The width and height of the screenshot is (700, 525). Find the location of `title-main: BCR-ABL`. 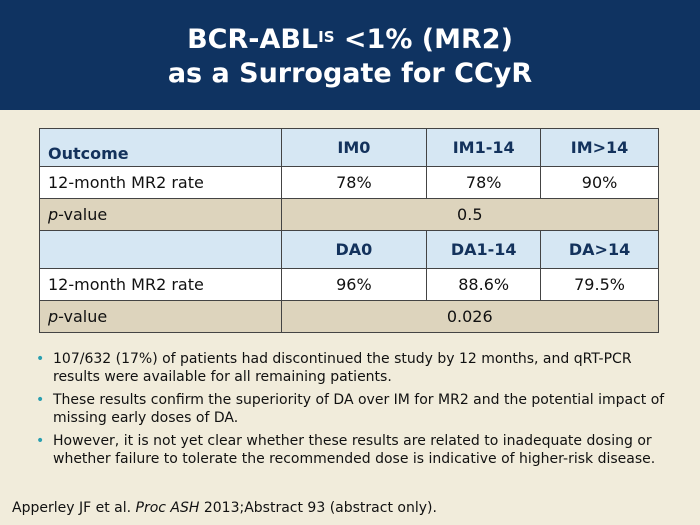

title-main: BCR-ABL is located at coordinates (253, 39).